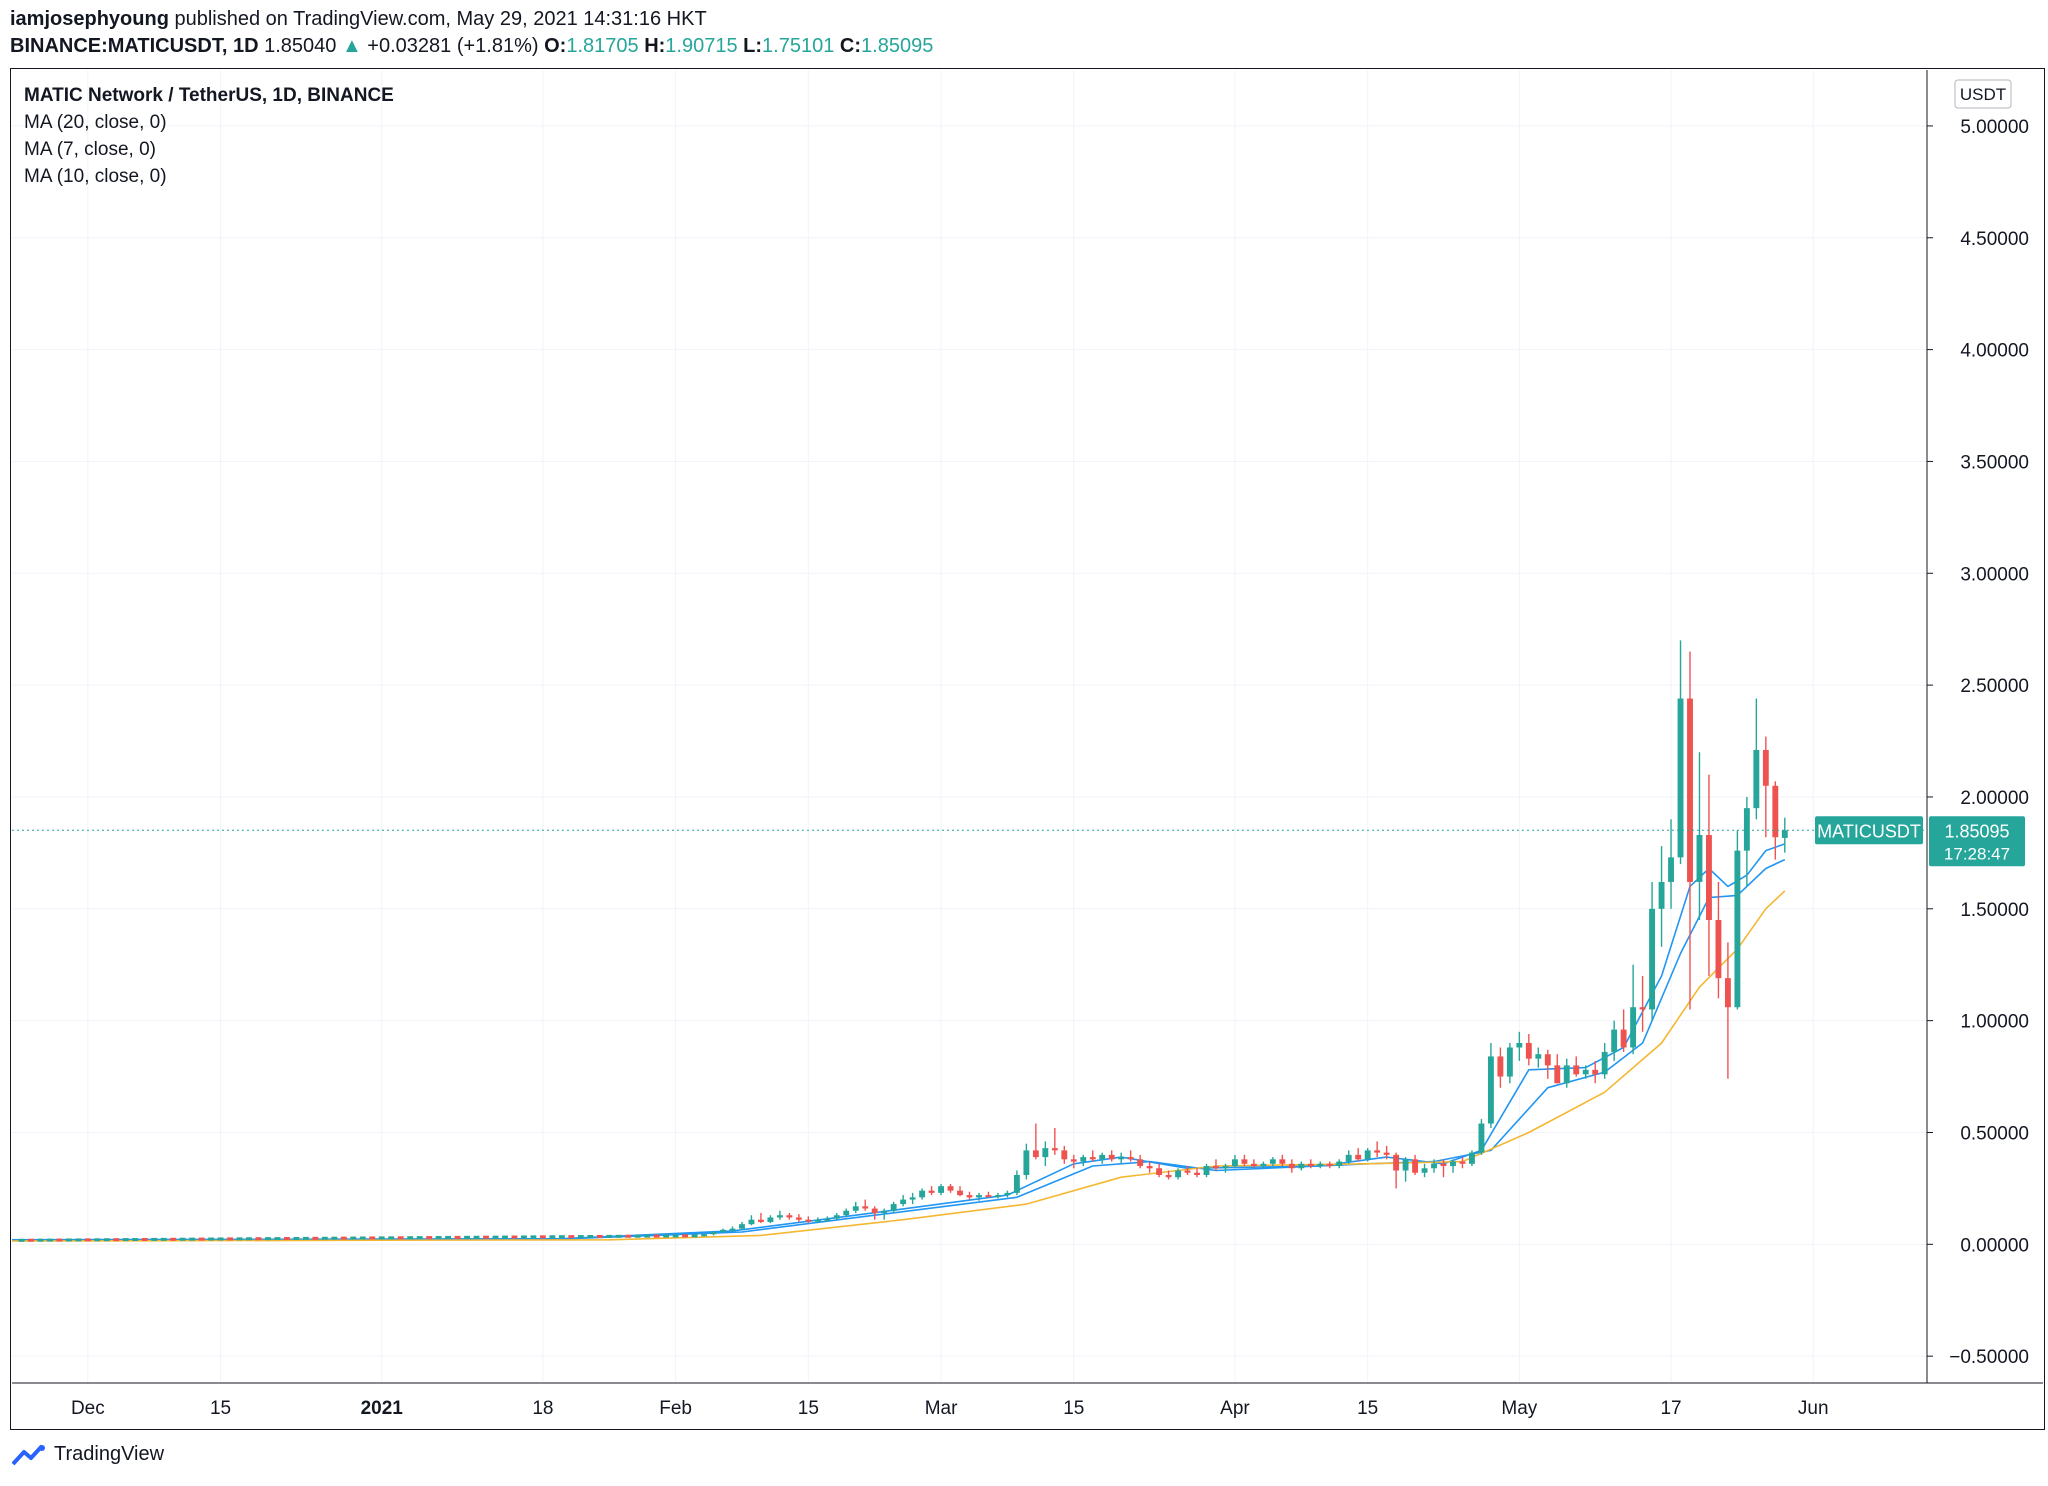 This screenshot has height=1486, width=2048. What do you see at coordinates (1670, 1408) in the screenshot?
I see `x-tick-label: 17` at bounding box center [1670, 1408].